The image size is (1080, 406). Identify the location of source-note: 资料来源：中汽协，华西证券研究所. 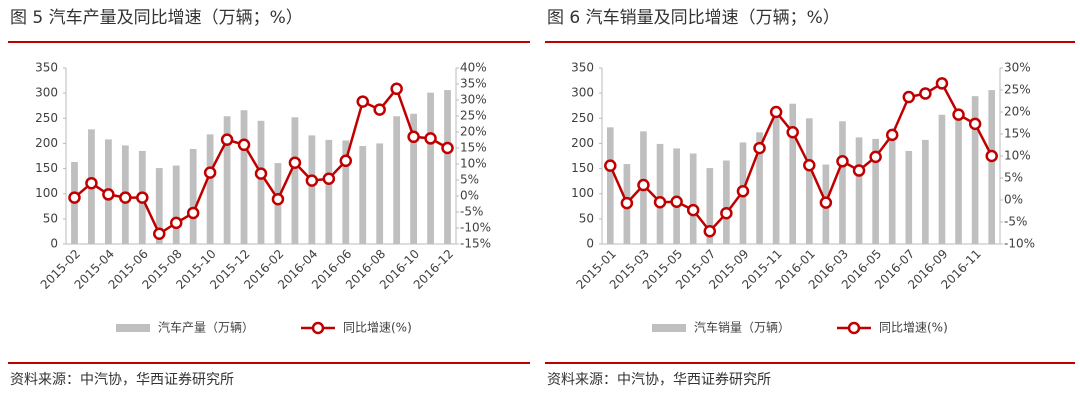
(122, 380).